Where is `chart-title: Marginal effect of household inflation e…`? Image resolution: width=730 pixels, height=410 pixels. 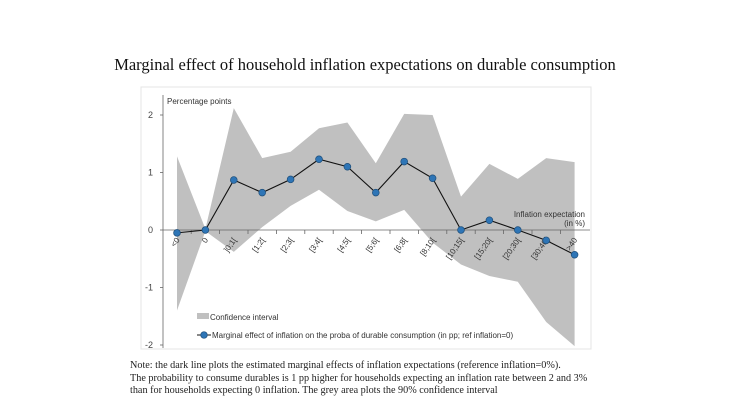
chart-title: Marginal effect of household inflation e… is located at coordinates (365, 64).